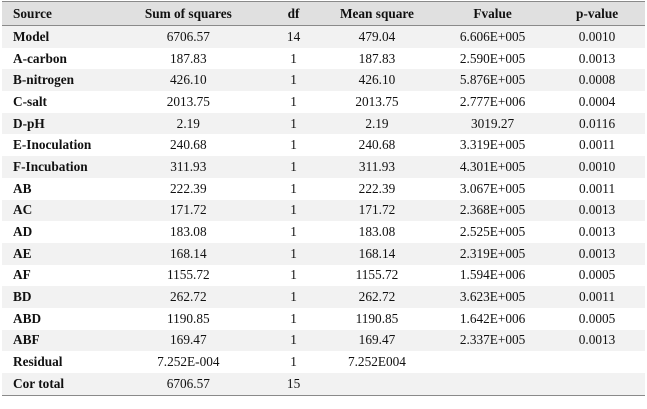 The height and width of the screenshot is (409, 647). I want to click on sum-of-squares-cell: 426.10, so click(188, 80).